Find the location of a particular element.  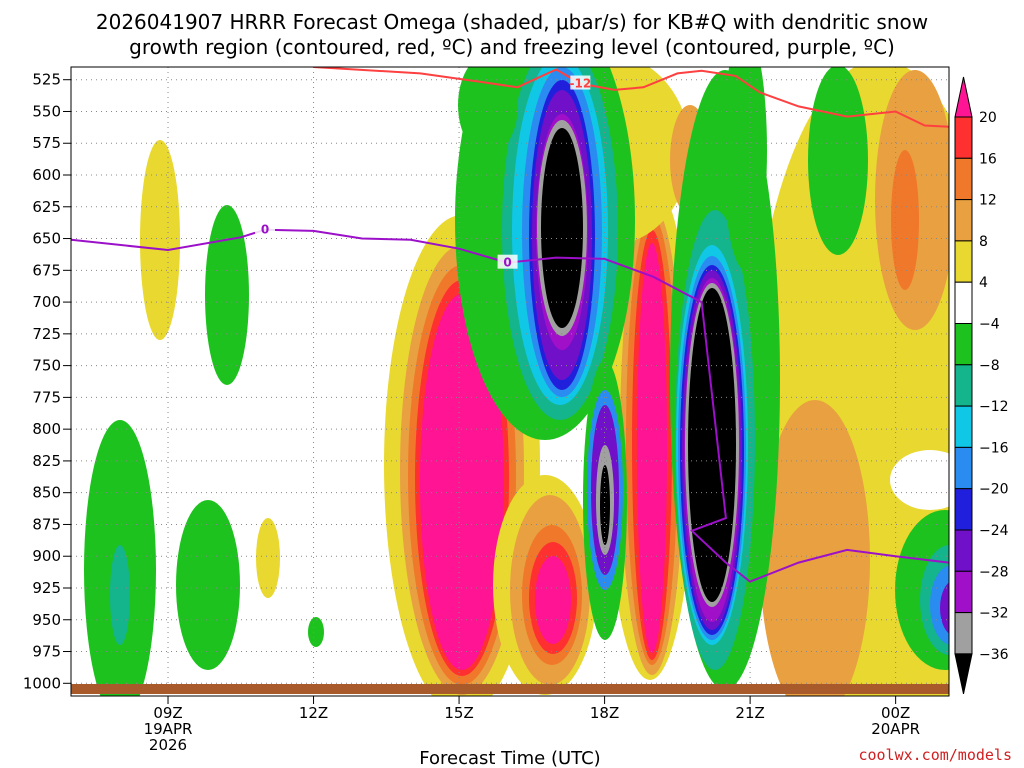

y-tick-label-950: 950 is located at coordinates (46, 620).